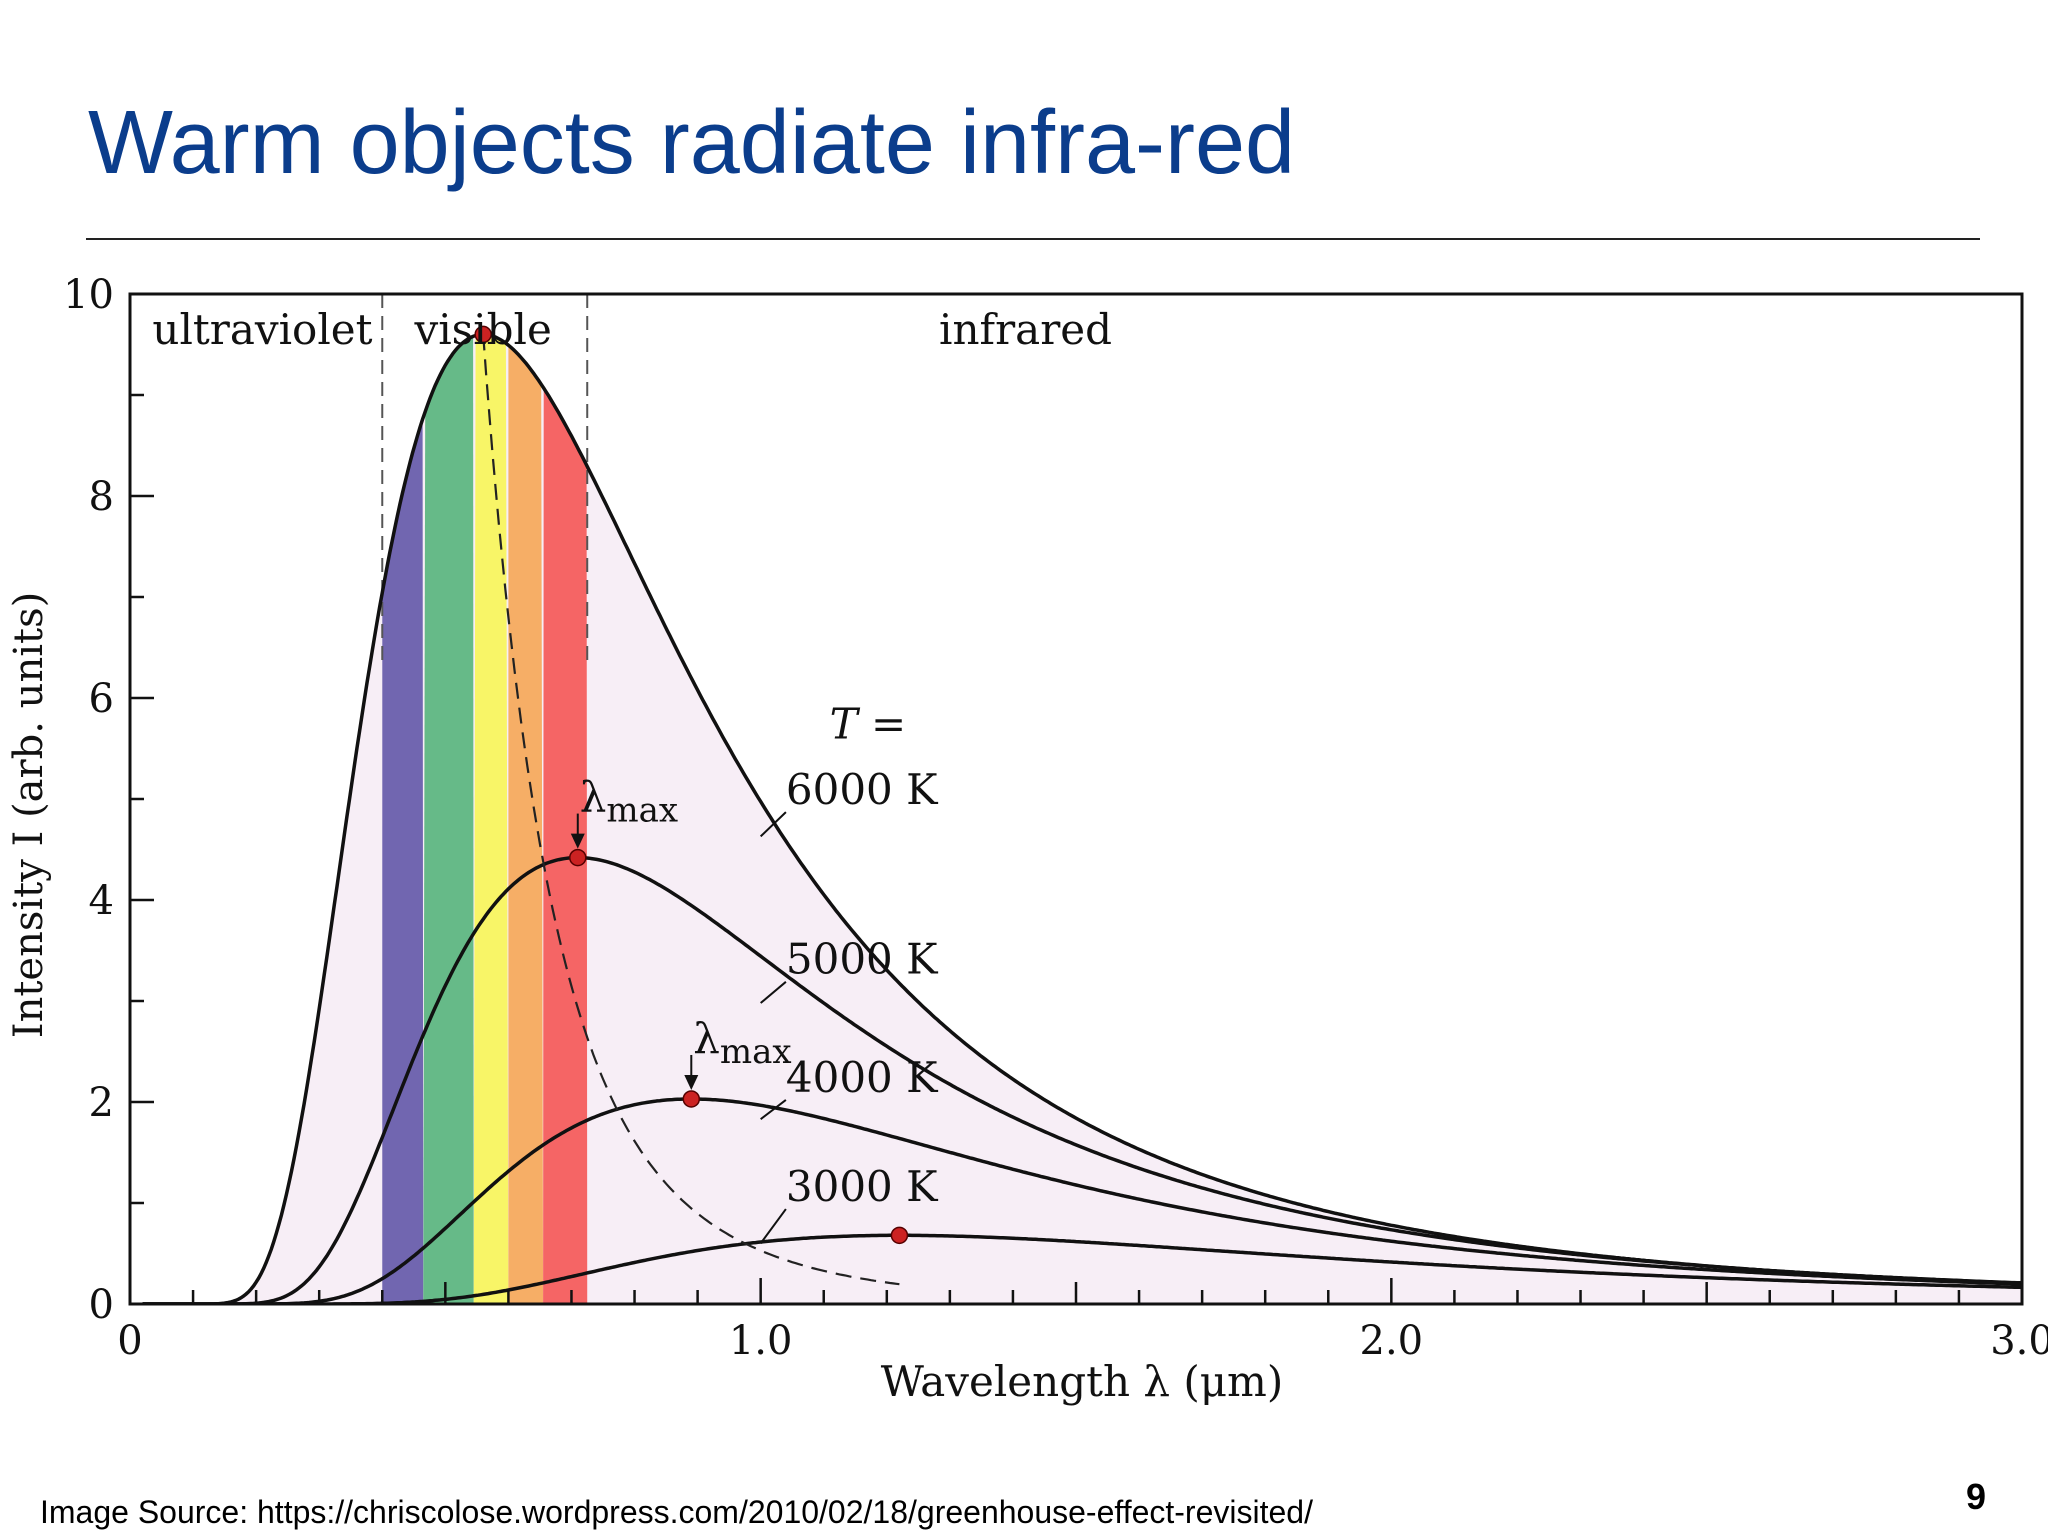 This screenshot has height=1536, width=2048. Describe the element at coordinates (101, 1103) in the screenshot. I see `y-tick-label: 2` at that location.